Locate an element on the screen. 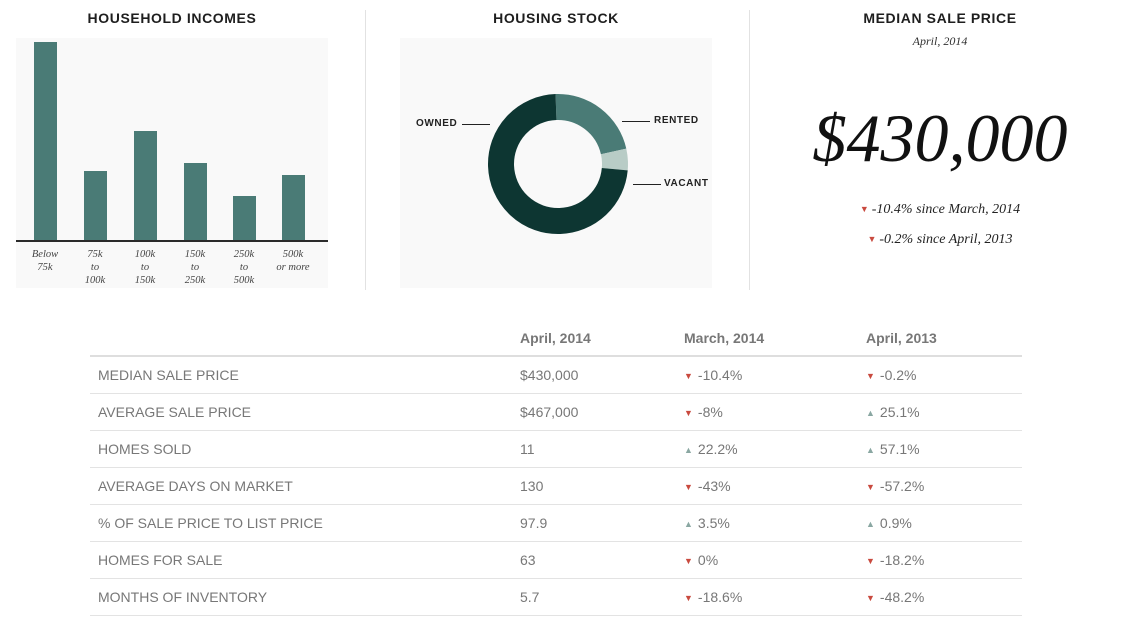 The width and height of the screenshot is (1124, 628). median-sale-price-value: $430,000 is located at coordinates (940, 138).